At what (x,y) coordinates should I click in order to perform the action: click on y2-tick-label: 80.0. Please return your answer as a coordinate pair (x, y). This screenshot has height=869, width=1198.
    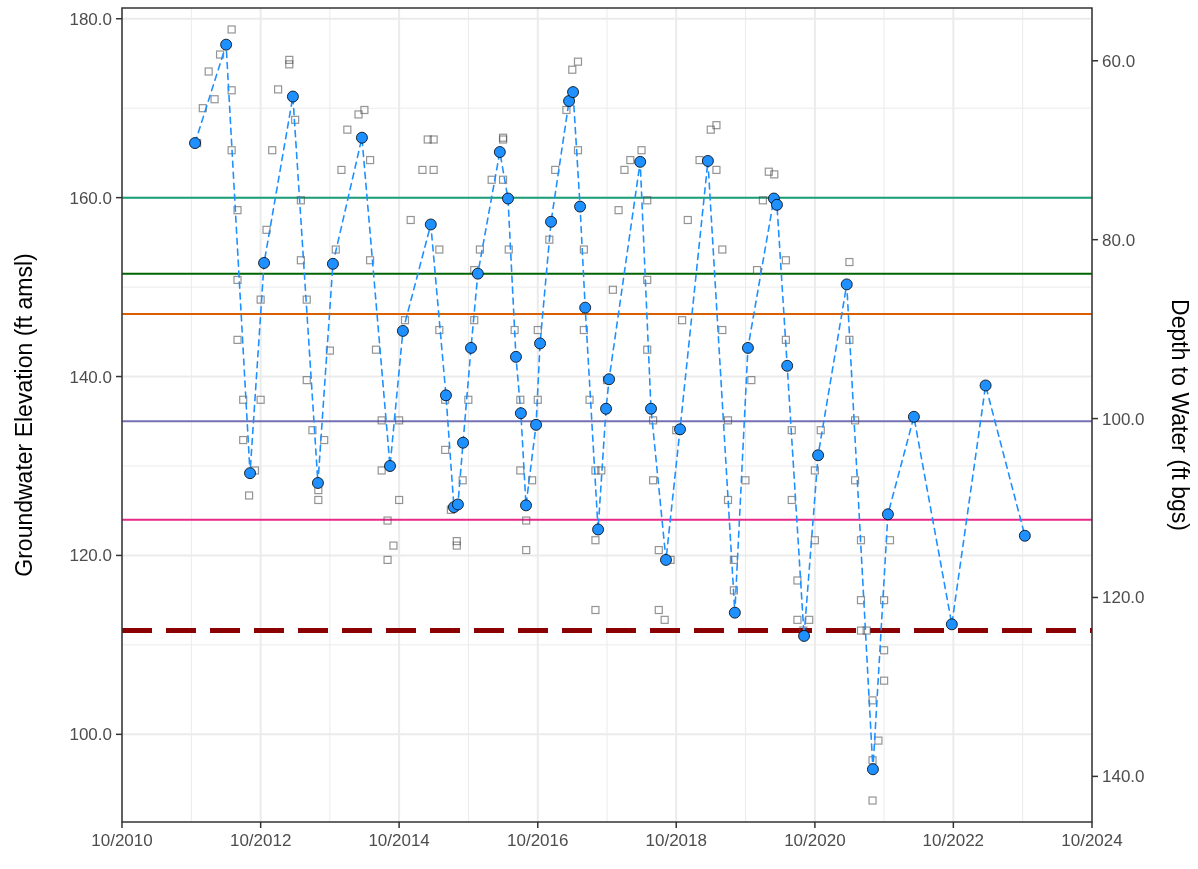
    Looking at the image, I should click on (1119, 240).